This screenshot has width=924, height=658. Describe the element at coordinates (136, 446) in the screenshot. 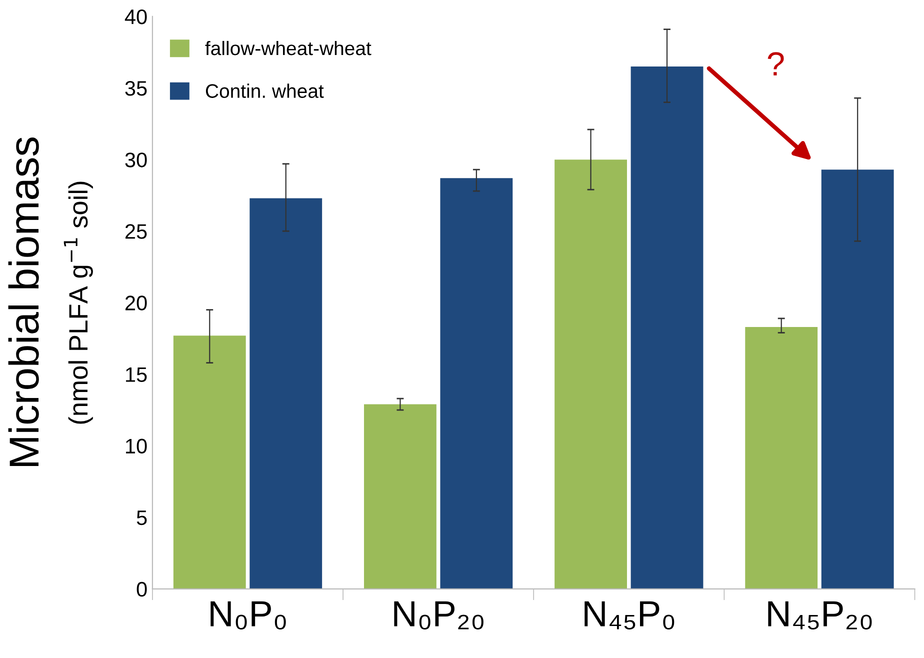

I see `y-tick-label: 10` at that location.